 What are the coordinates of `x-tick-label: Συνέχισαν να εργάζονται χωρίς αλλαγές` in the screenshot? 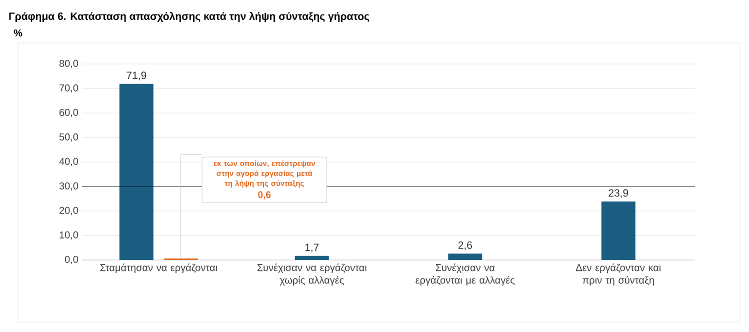 It's located at (312, 275).